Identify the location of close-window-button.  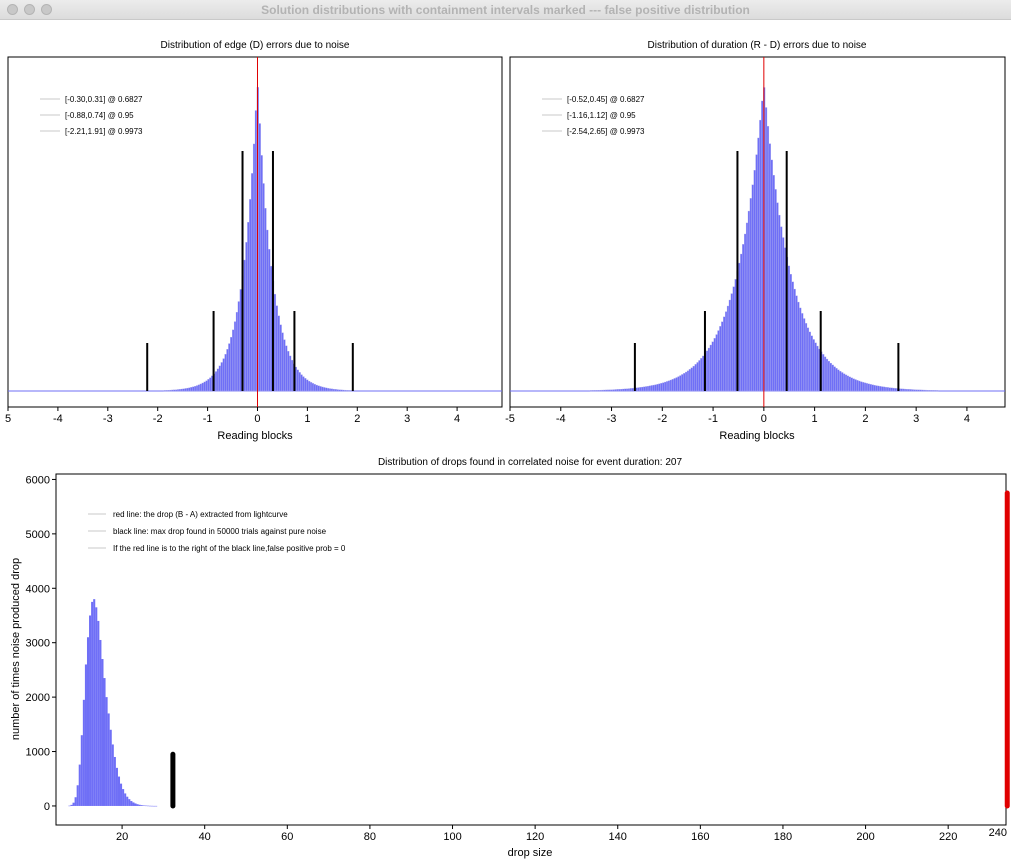
(12, 9).